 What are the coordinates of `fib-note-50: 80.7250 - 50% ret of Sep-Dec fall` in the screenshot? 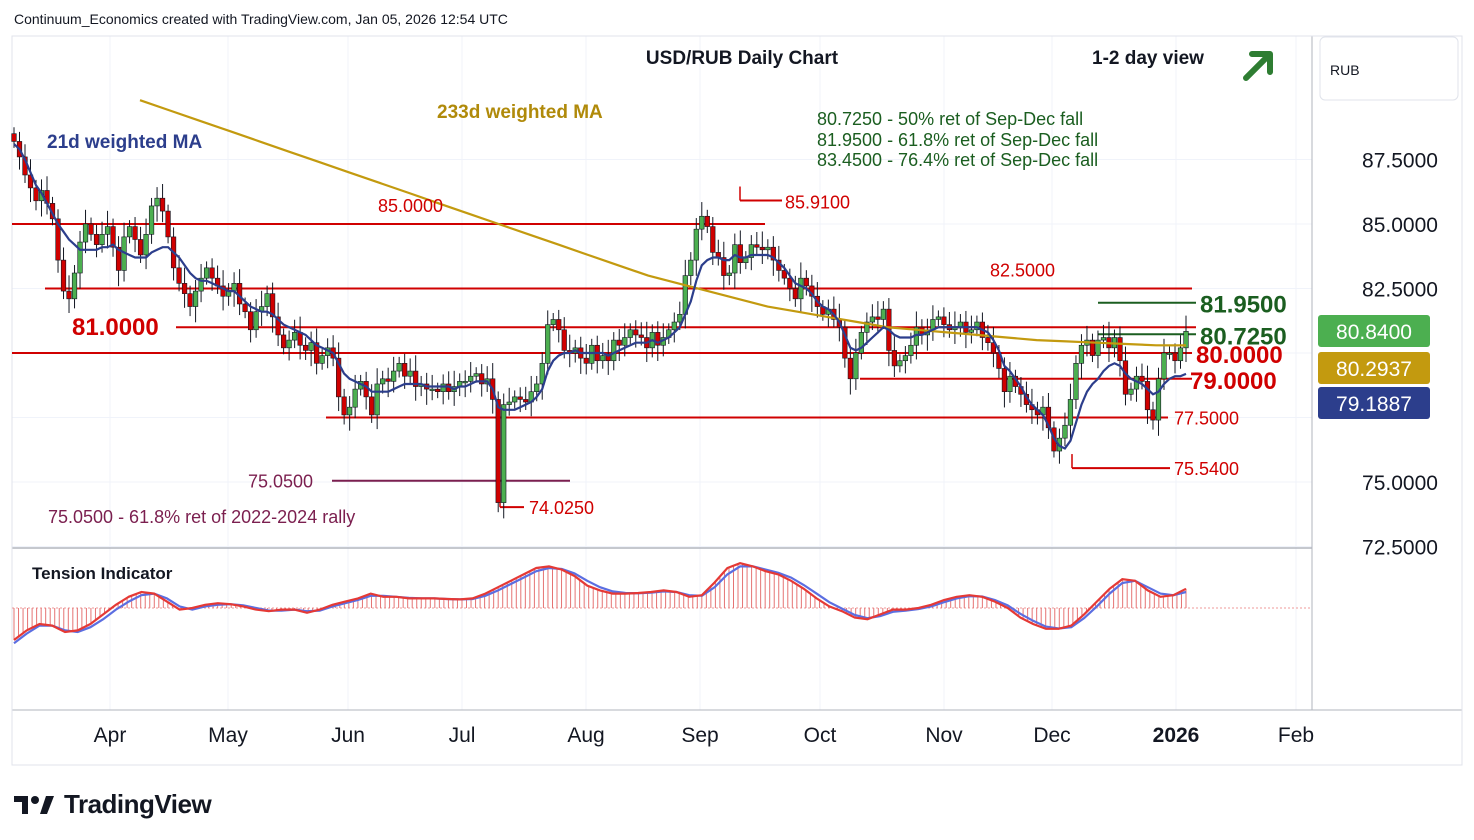 It's located at (950, 119).